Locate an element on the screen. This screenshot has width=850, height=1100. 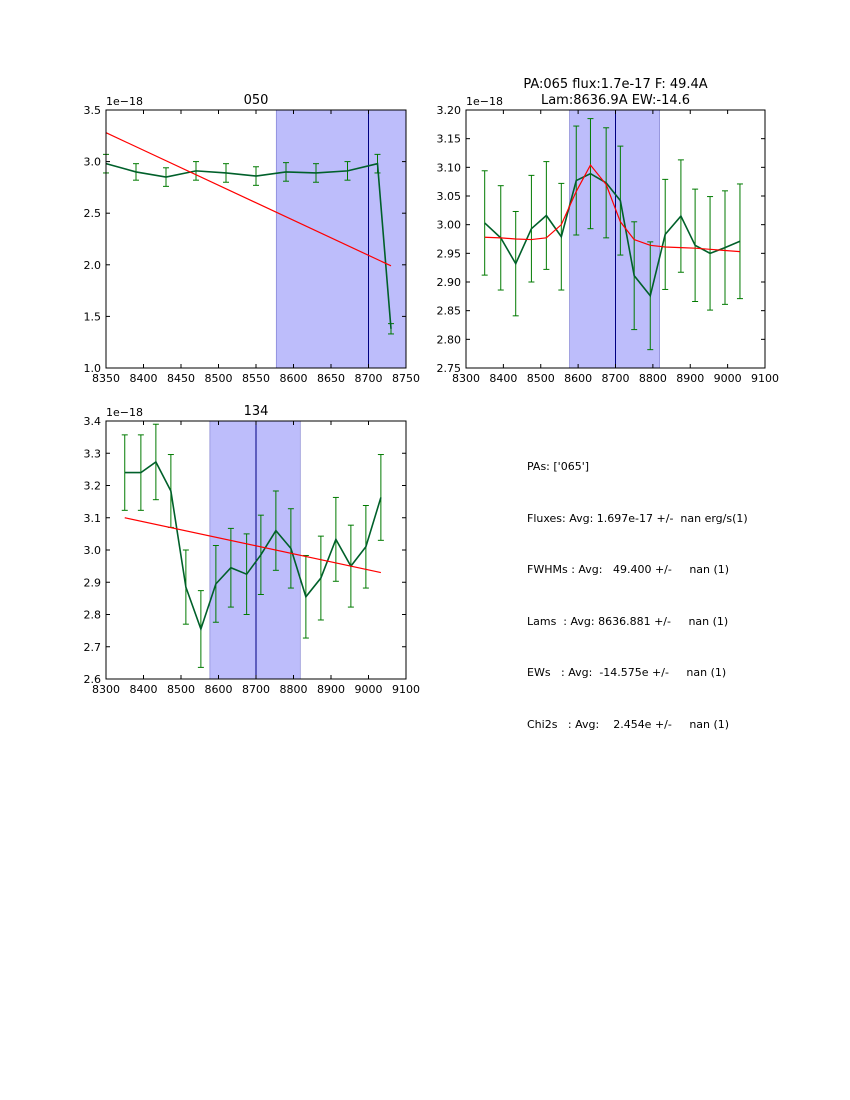
y-tick-label: 2.5 is located at coordinates (93, 213).